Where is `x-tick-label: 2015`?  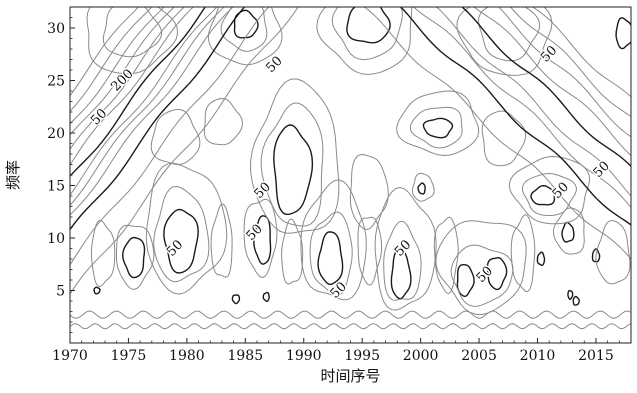 x-tick-label: 2015 is located at coordinates (596, 356).